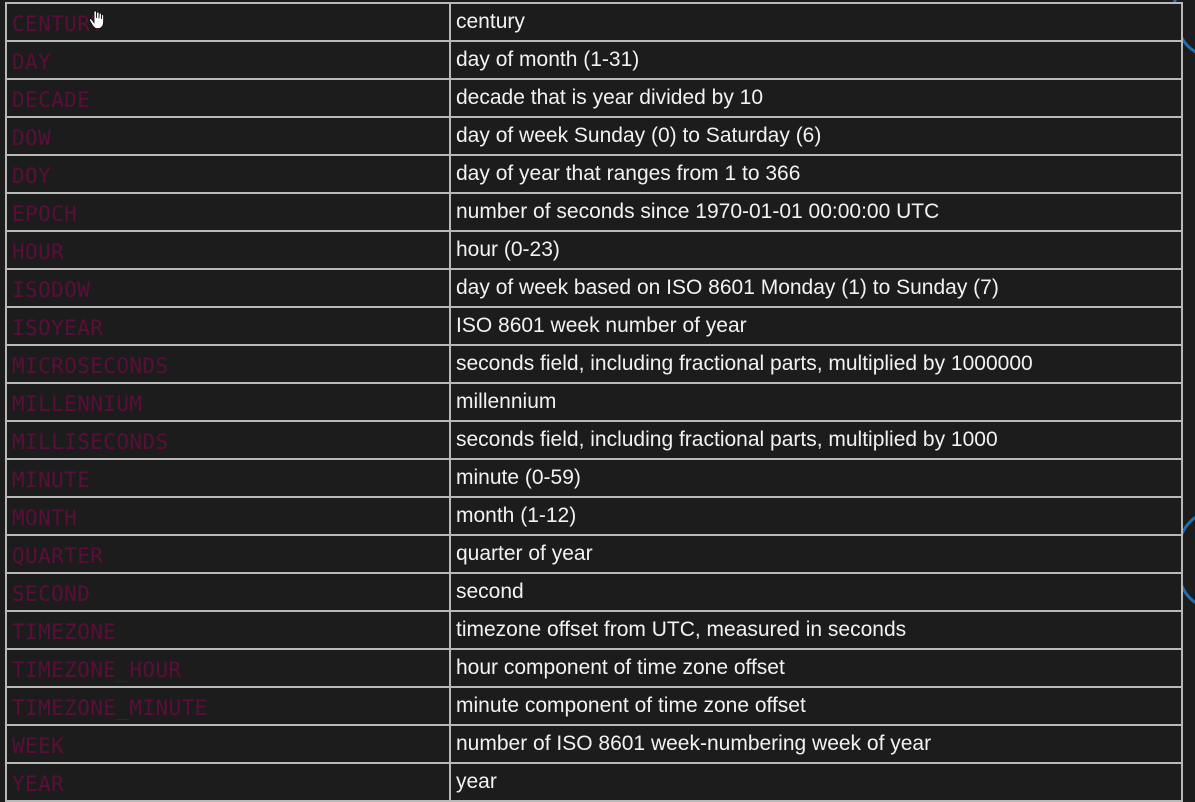  Describe the element at coordinates (816, 250) in the screenshot. I see `field-description-cell: hour (0-23)` at that location.